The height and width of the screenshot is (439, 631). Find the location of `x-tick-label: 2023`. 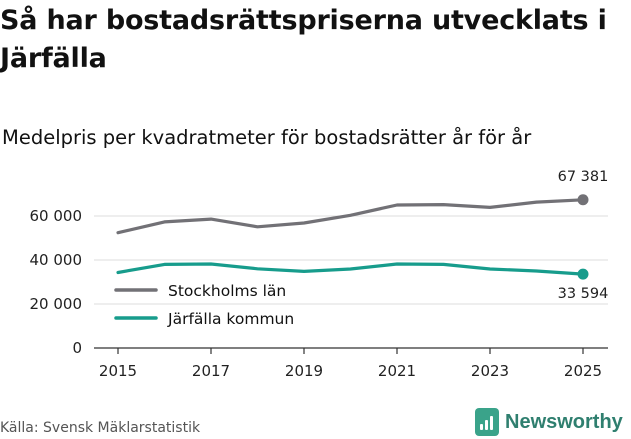

x-tick-label: 2023 is located at coordinates (490, 371).